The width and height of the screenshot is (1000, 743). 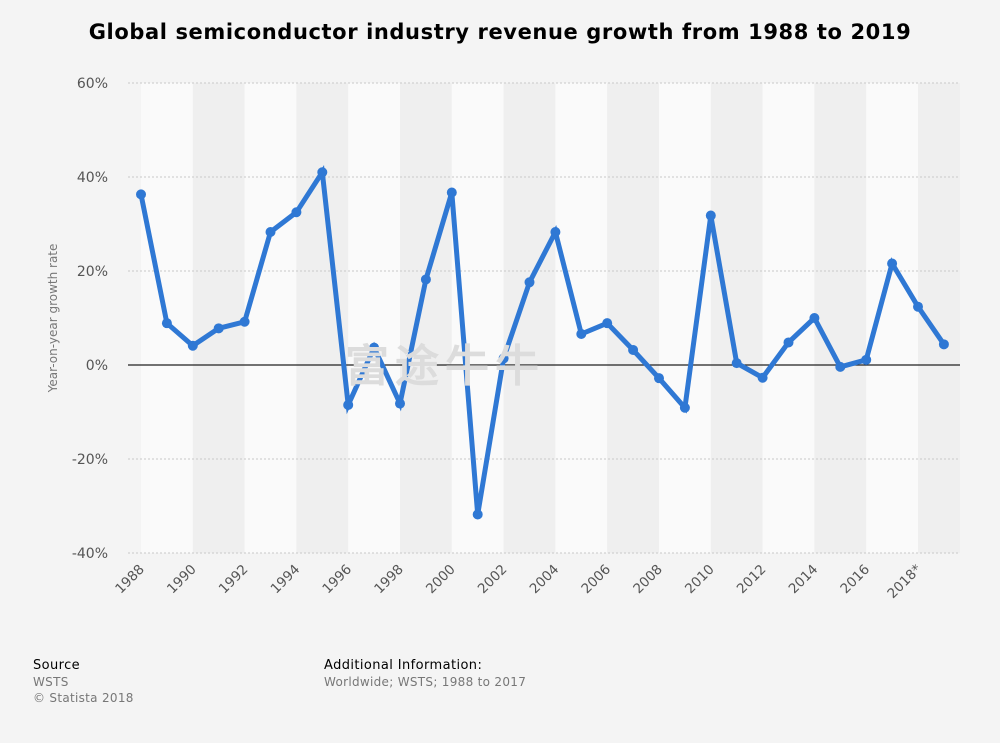 What do you see at coordinates (53, 319) in the screenshot?
I see `y-axis-label: Year-on-year growth rate` at bounding box center [53, 319].